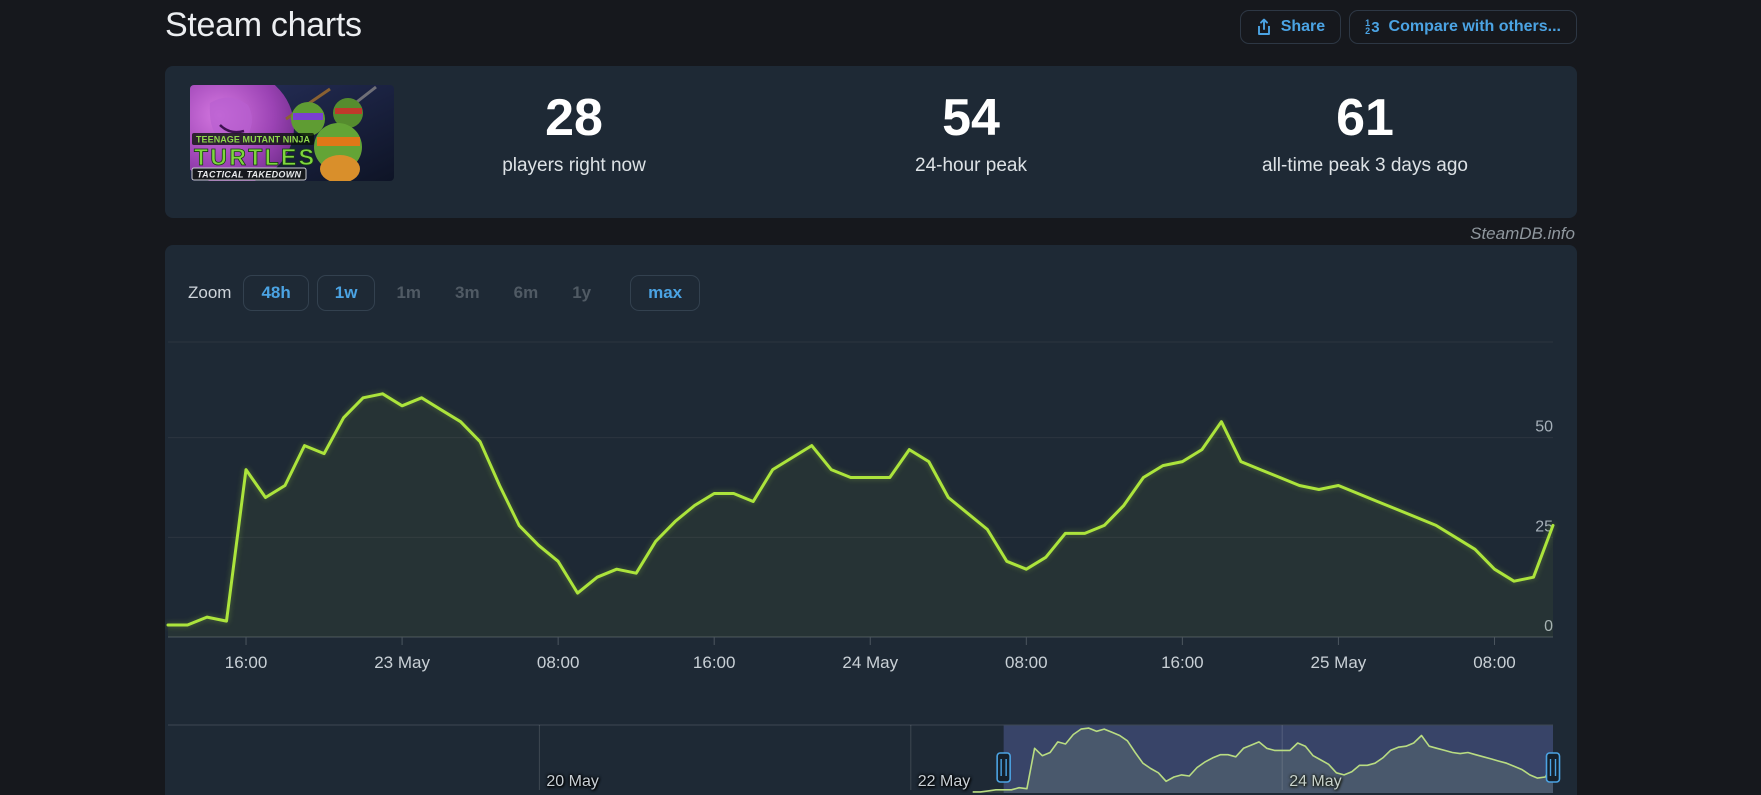 Image resolution: width=1761 pixels, height=795 pixels. What do you see at coordinates (1003, 767) in the screenshot?
I see `navigator-left-handle` at bounding box center [1003, 767].